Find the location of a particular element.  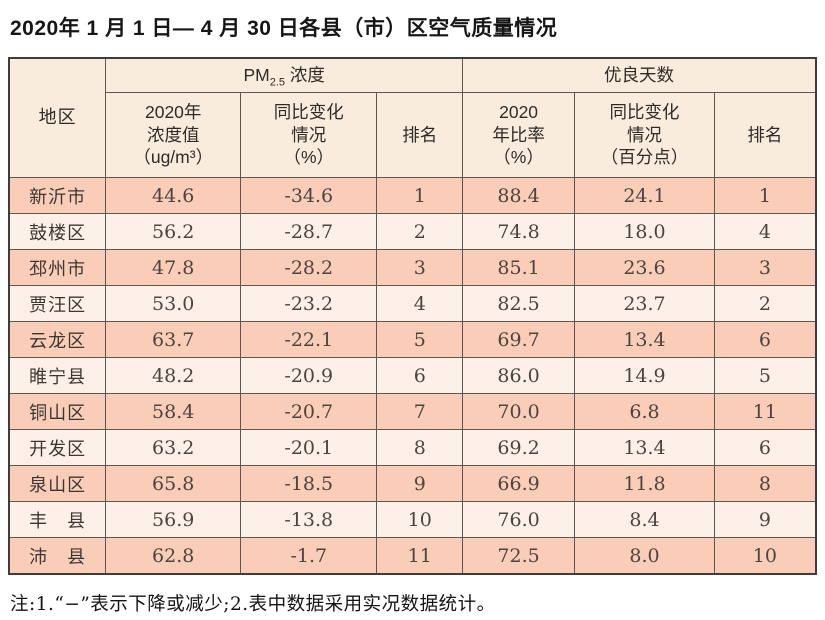

good-rate-cell: 86.0 is located at coordinates (518, 375).